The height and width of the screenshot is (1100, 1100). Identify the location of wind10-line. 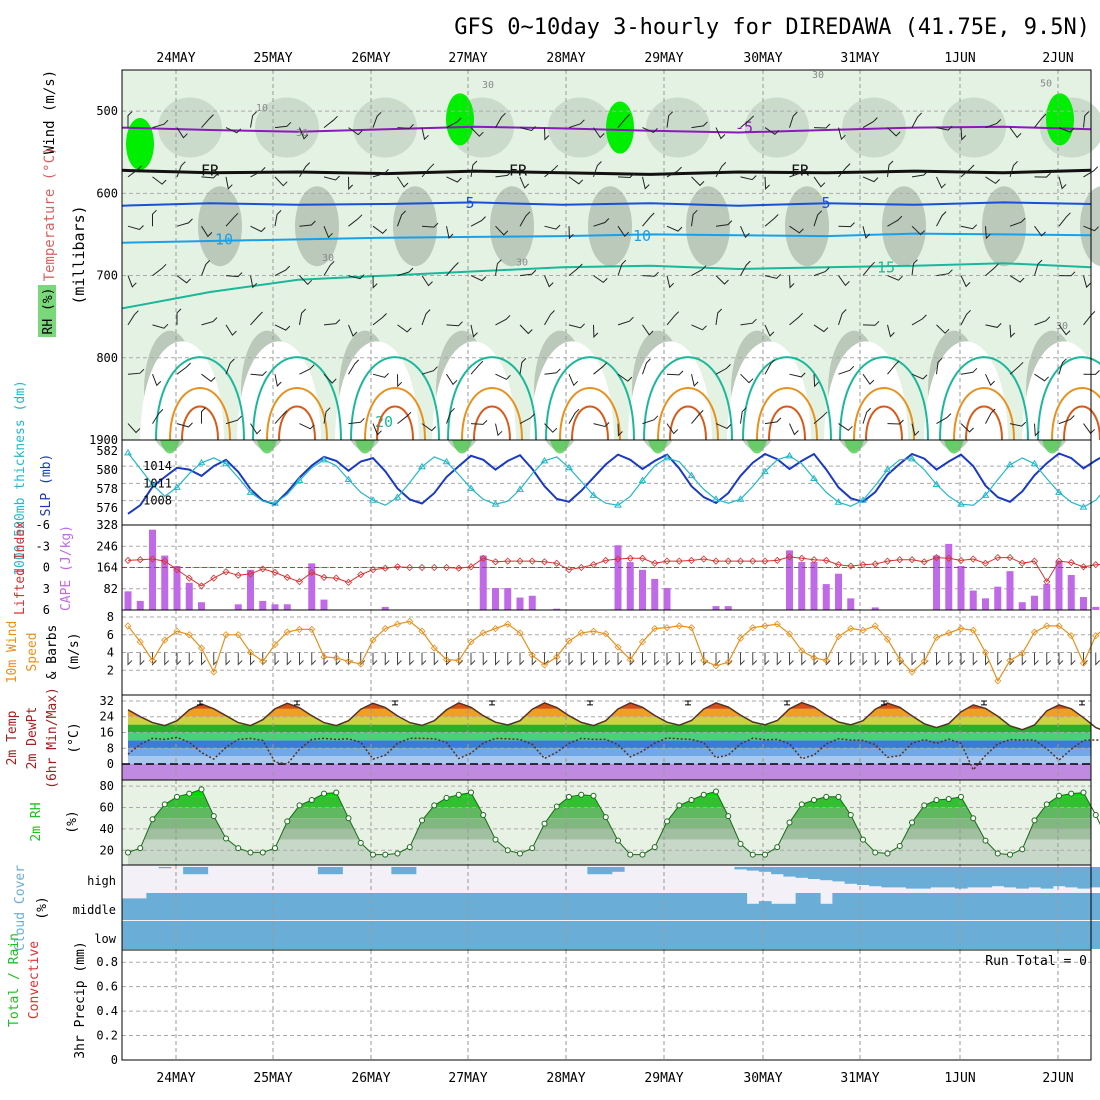
(613, 651).